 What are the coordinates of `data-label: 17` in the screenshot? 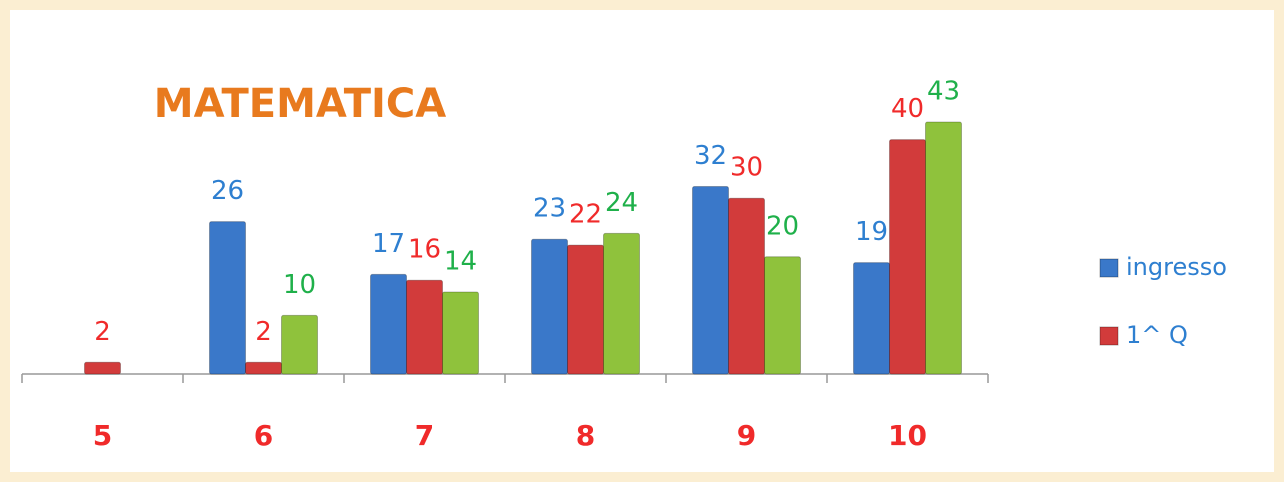 It's located at (388, 244).